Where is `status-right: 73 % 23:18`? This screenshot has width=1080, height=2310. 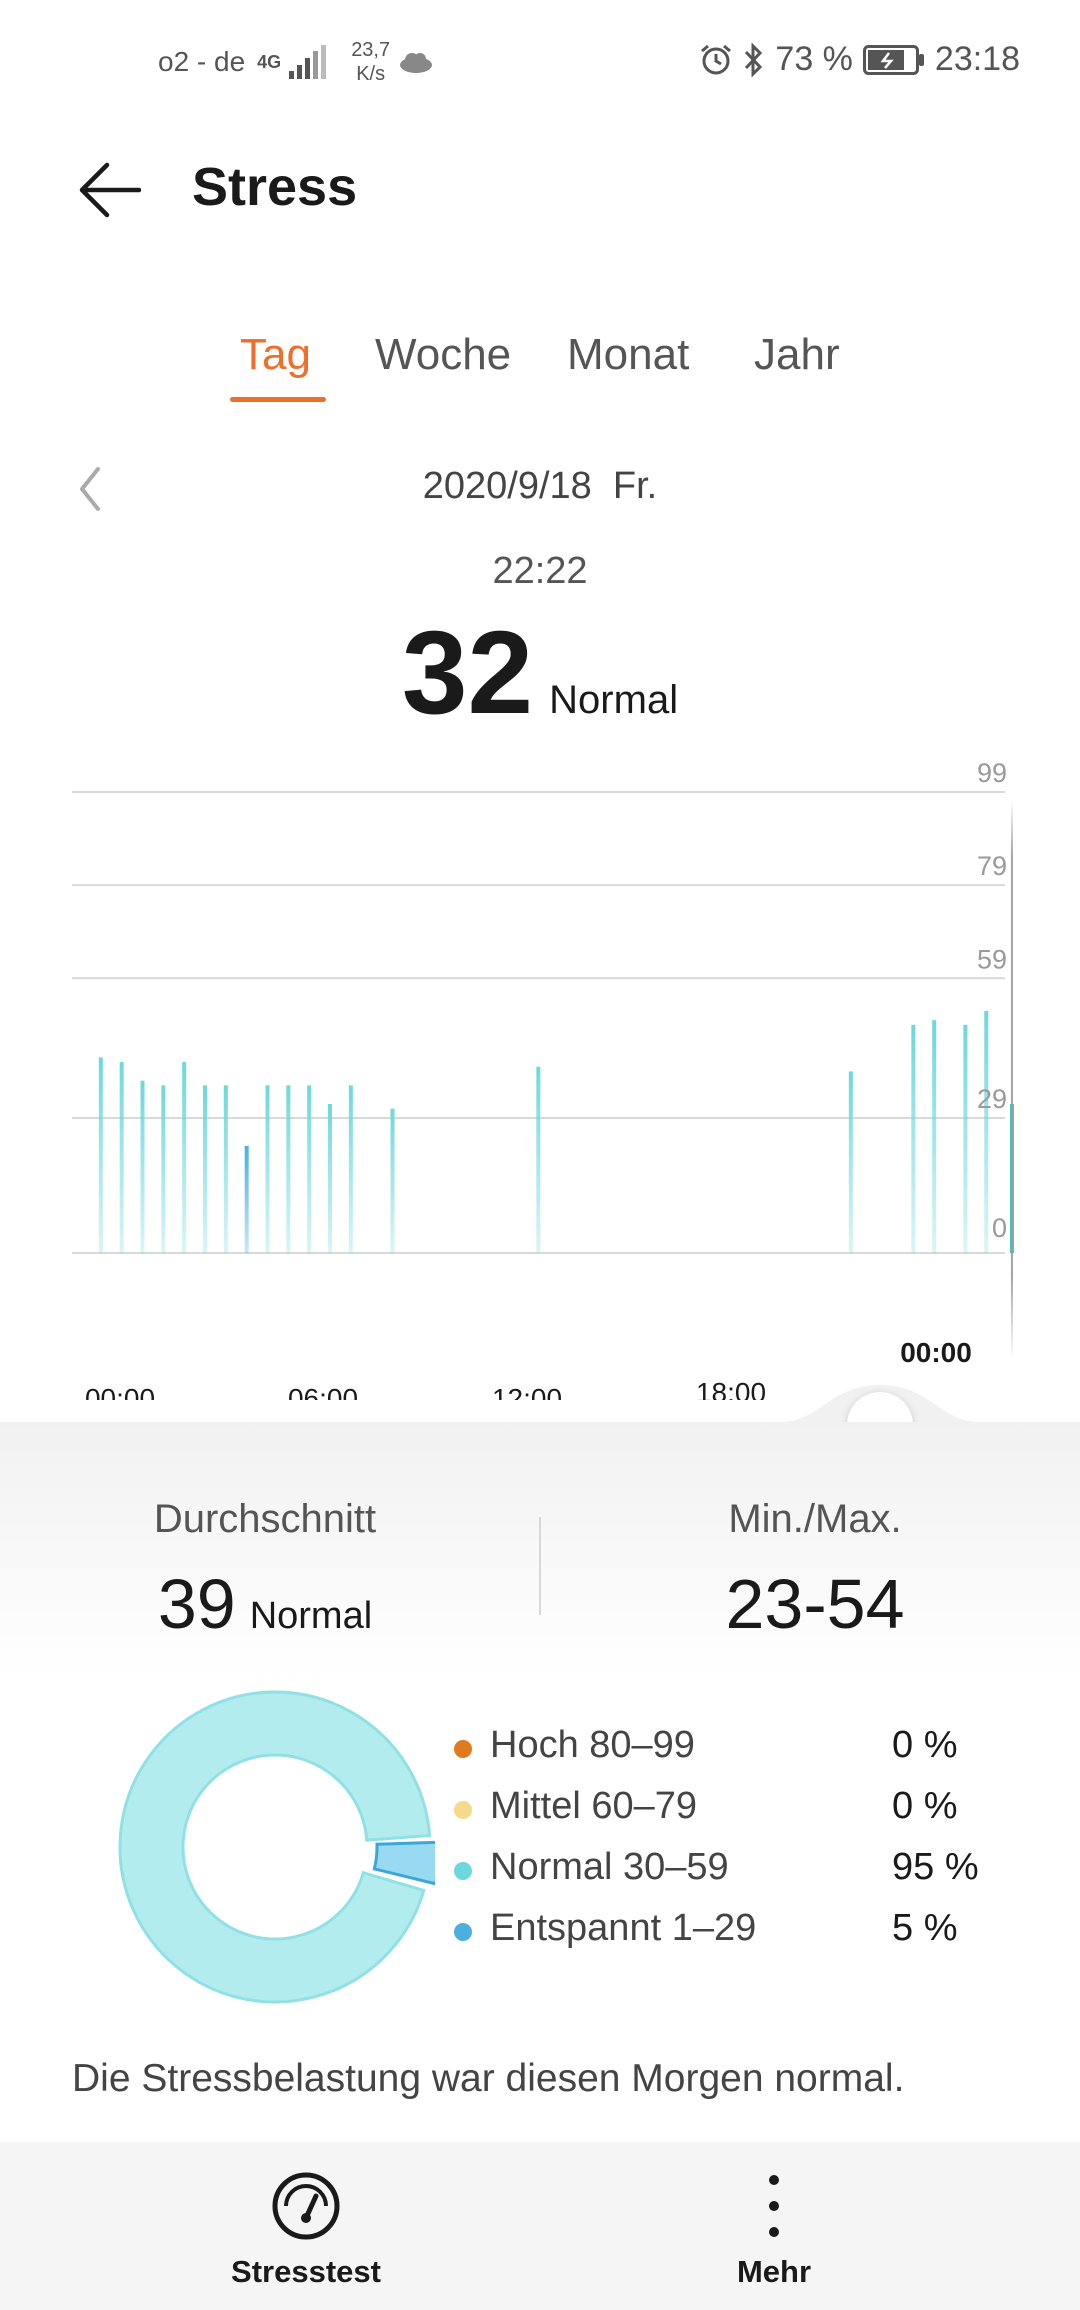
status-right: 73 % 23:18 is located at coordinates (859, 59).